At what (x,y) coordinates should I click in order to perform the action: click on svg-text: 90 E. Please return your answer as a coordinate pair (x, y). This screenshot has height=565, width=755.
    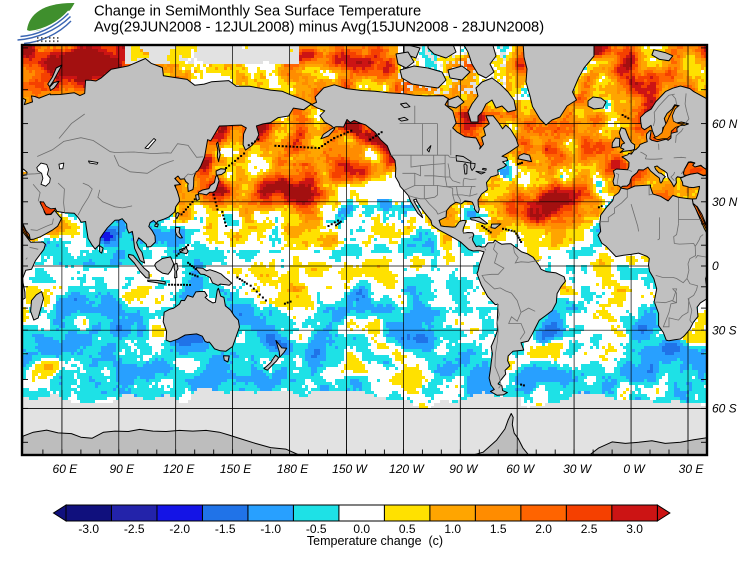
    Looking at the image, I should click on (122, 469).